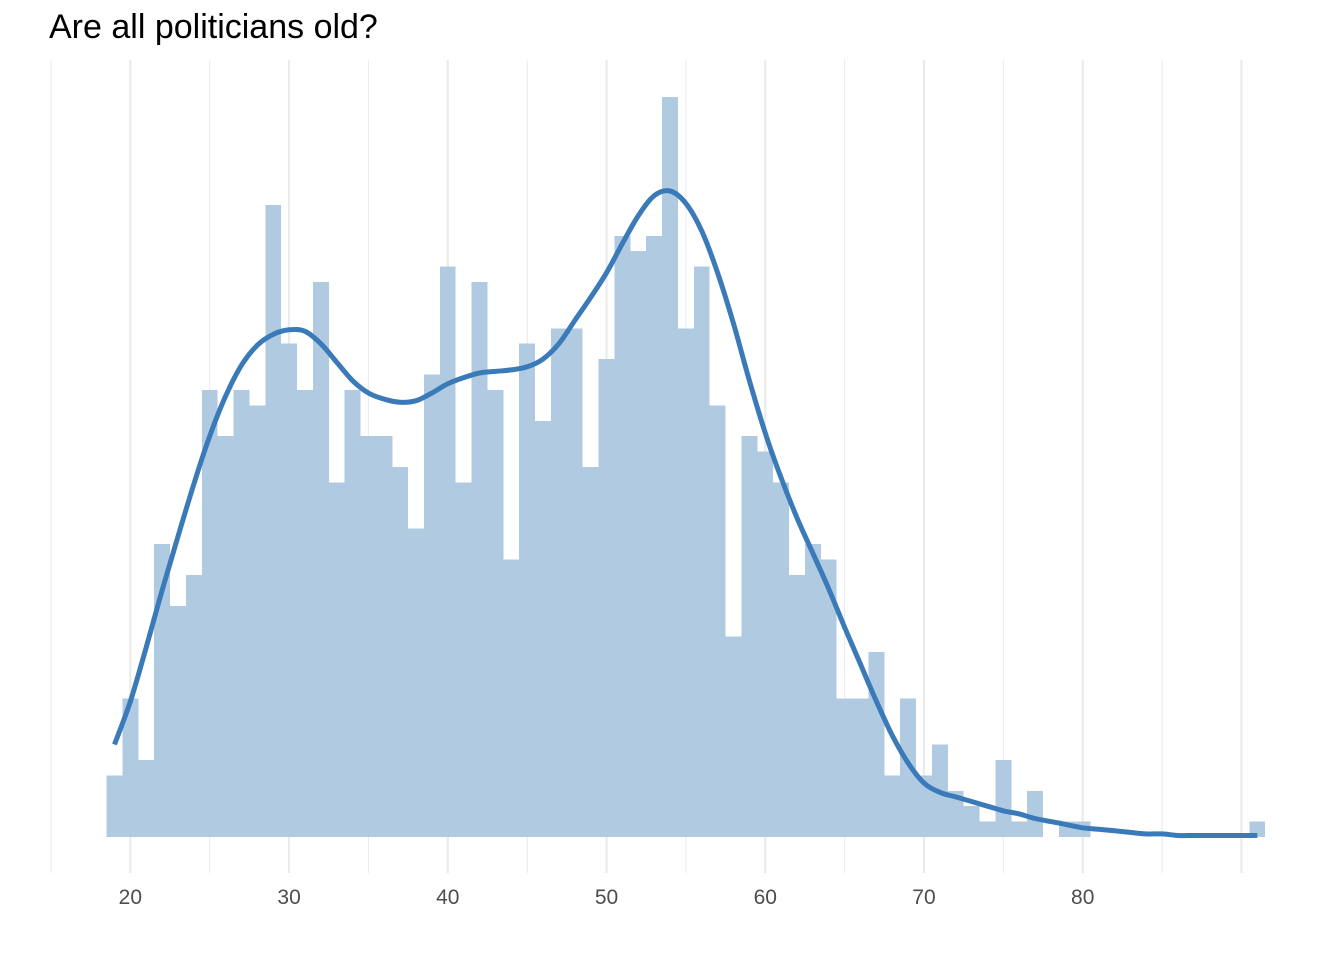 The image size is (1344, 960). I want to click on x-axis-ticks: 20 30 40 50 60 70 80, so click(607, 897).